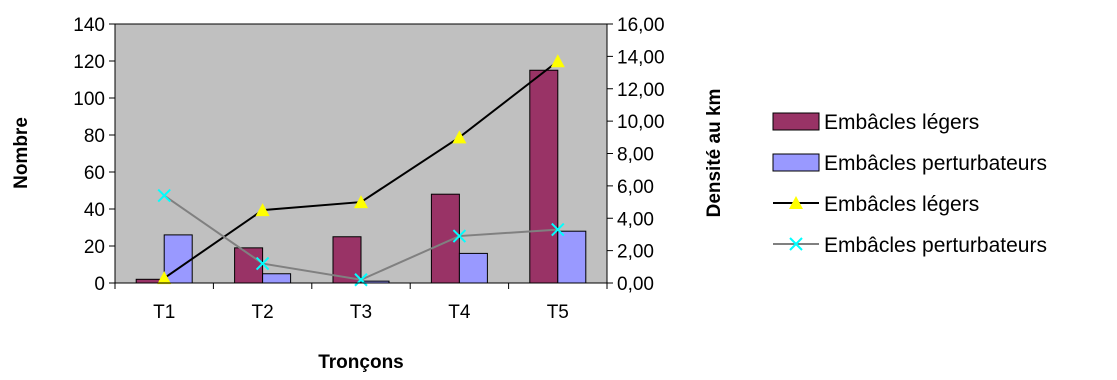 The width and height of the screenshot is (1117, 380). What do you see at coordinates (164, 312) in the screenshot?
I see `x-tick-label-T1: T1` at bounding box center [164, 312].